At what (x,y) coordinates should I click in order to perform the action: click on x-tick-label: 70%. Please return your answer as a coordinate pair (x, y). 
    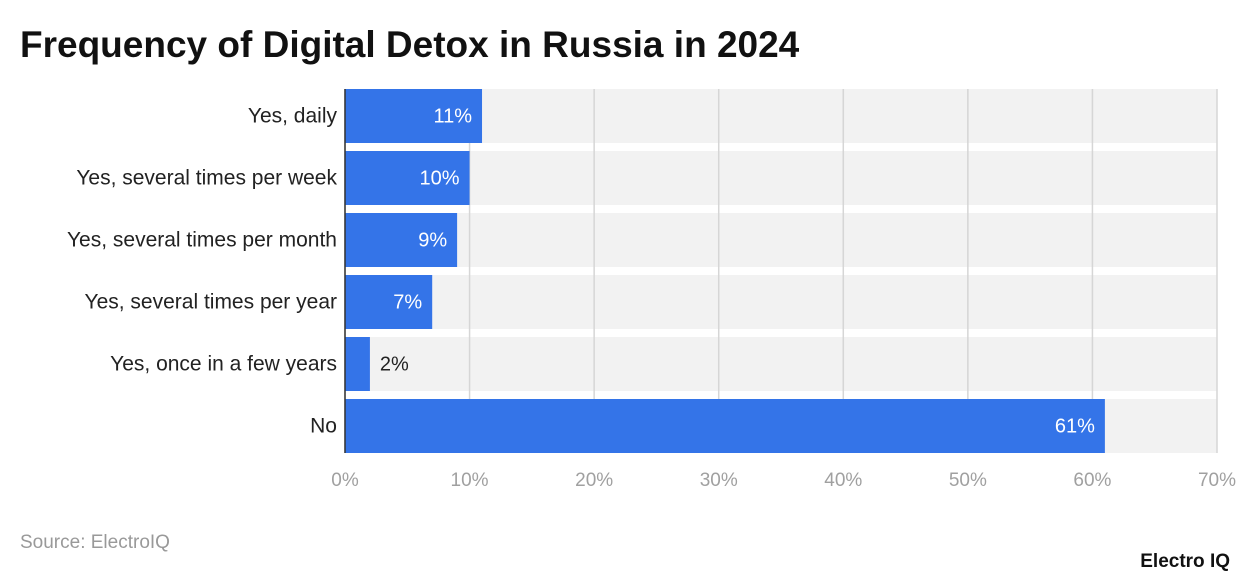
    Looking at the image, I should click on (1217, 480).